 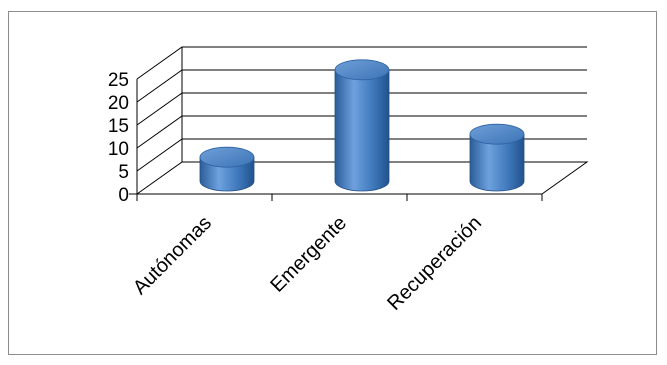 What do you see at coordinates (172, 255) in the screenshot?
I see `x-category-label: Autónomas` at bounding box center [172, 255].